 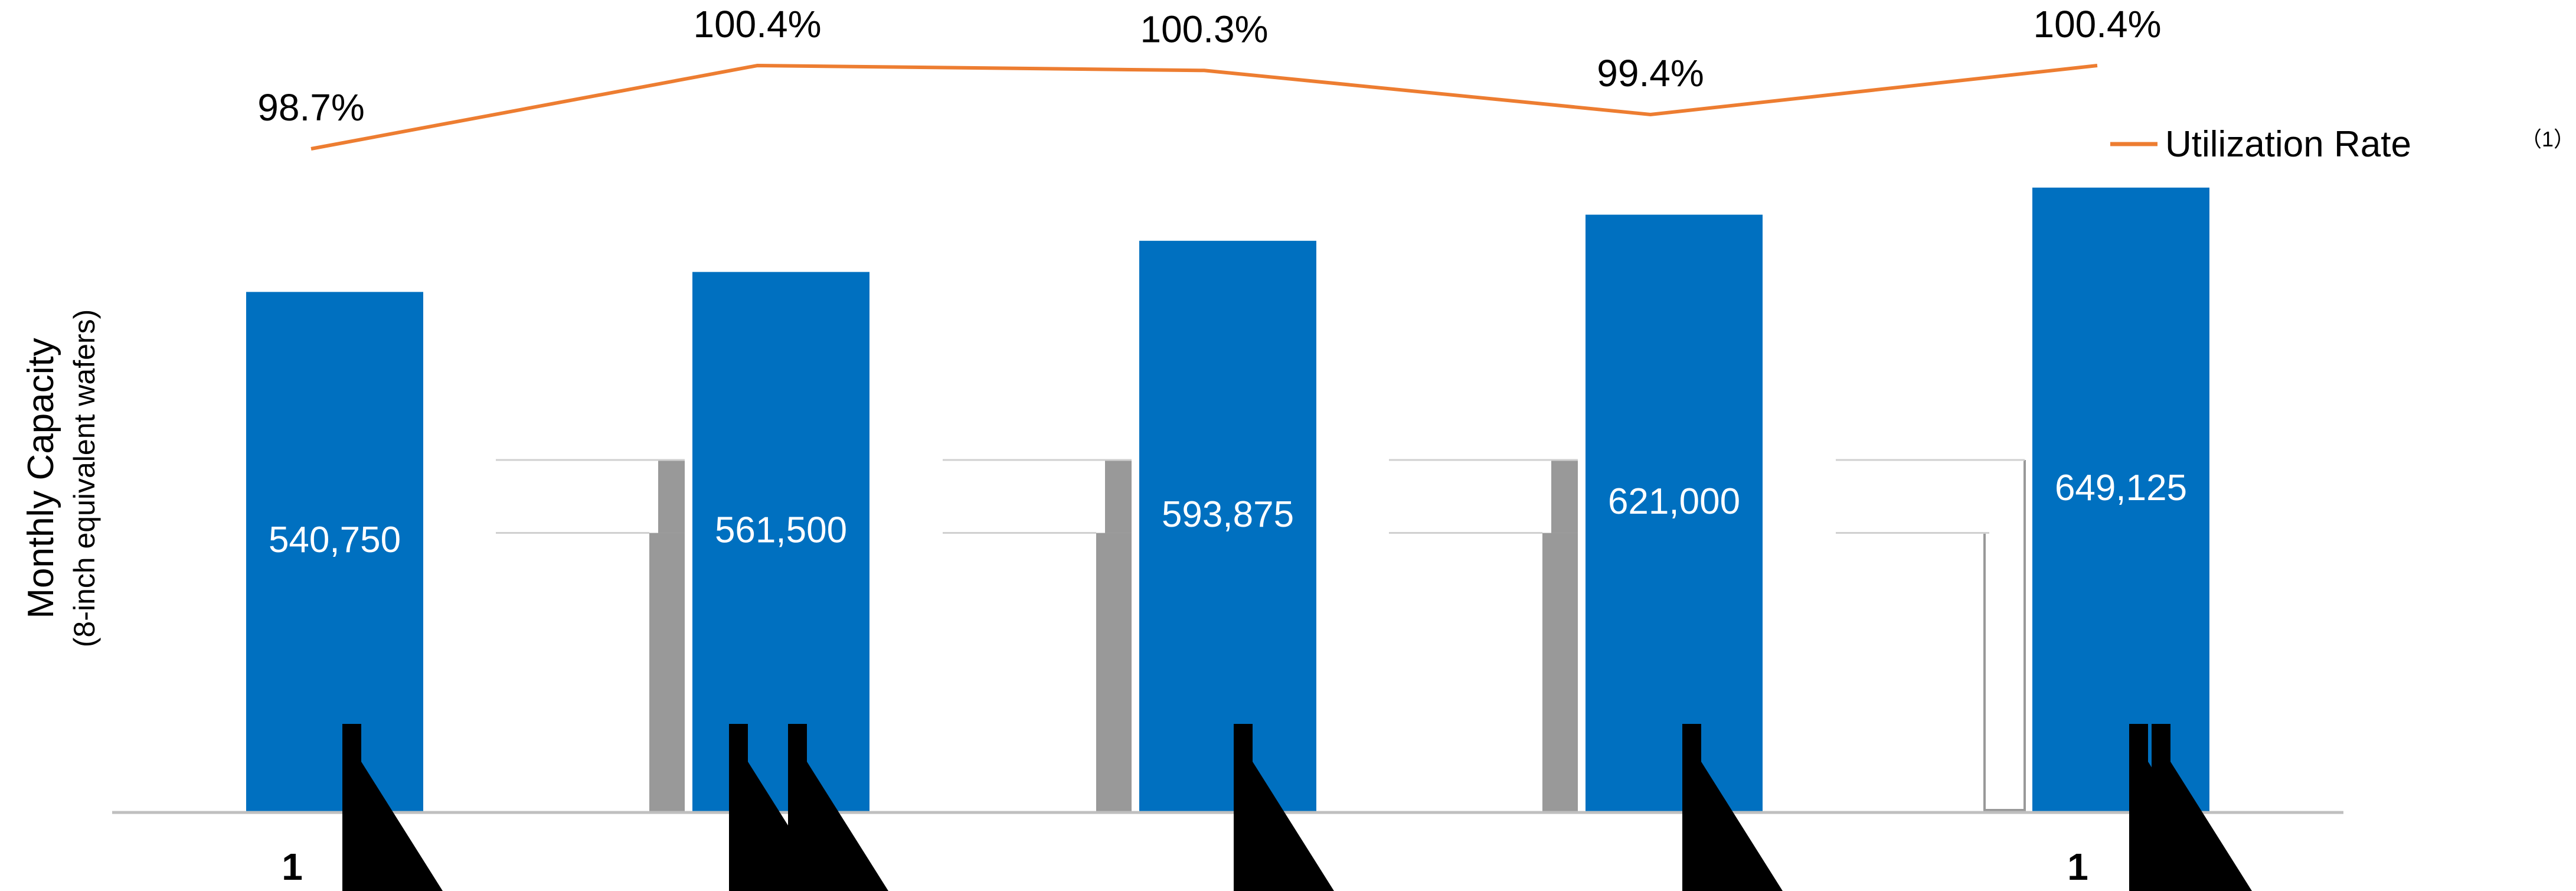 What do you see at coordinates (781, 530) in the screenshot?
I see `bar-value-label: 561,500` at bounding box center [781, 530].